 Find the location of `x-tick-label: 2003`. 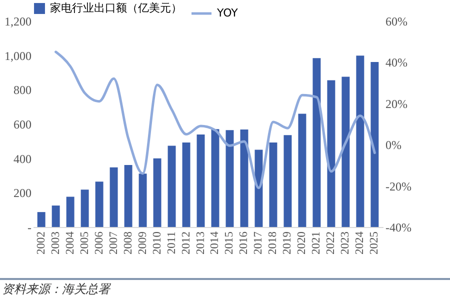

x-tick-label: 2003 is located at coordinates (56, 242).